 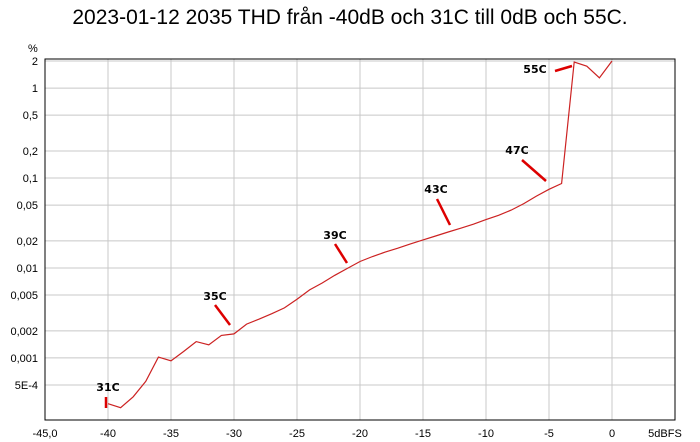 I want to click on annotation-label: 39C, so click(x=334, y=235).